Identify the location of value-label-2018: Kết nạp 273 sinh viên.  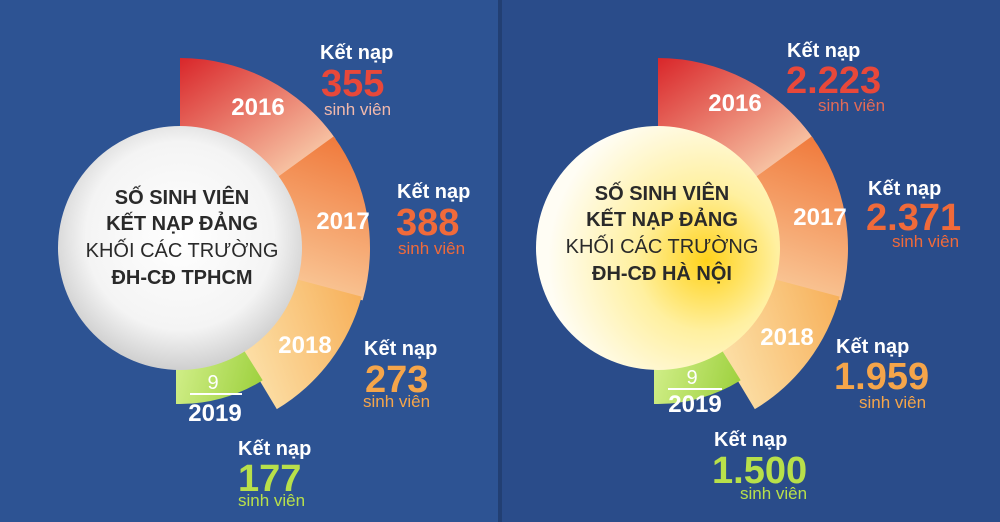
(400, 374).